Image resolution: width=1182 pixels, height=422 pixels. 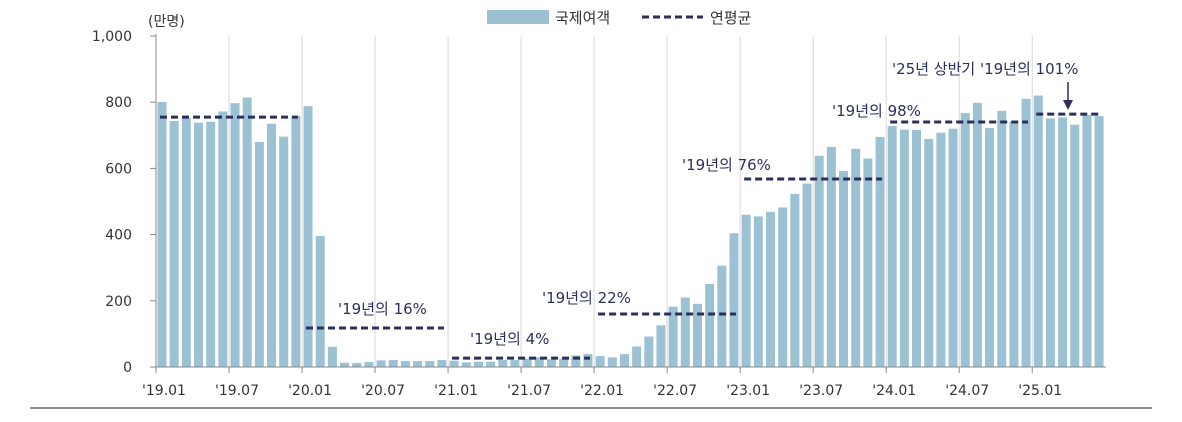 What do you see at coordinates (382, 309) in the screenshot?
I see `average-label: '19년의 16%` at bounding box center [382, 309].